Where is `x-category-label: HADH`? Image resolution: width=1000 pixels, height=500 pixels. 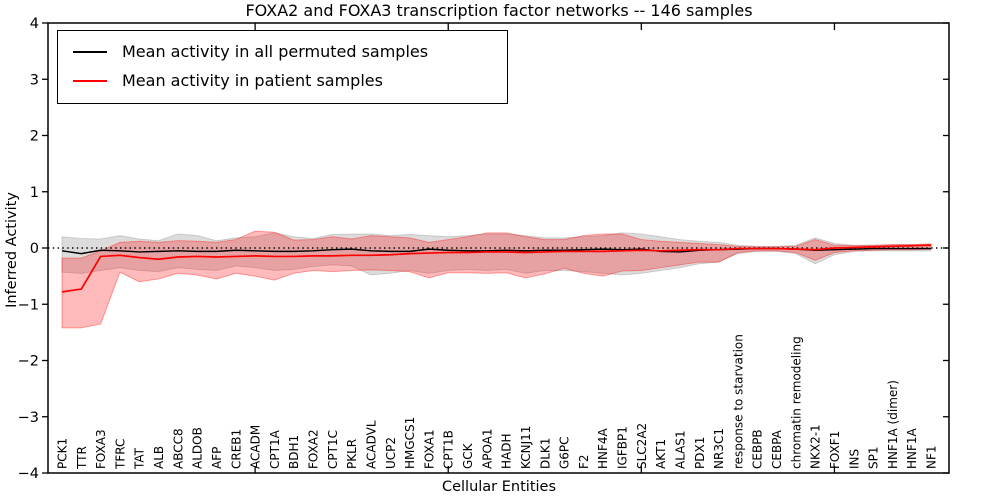 x-category-label: HADH is located at coordinates (507, 452).